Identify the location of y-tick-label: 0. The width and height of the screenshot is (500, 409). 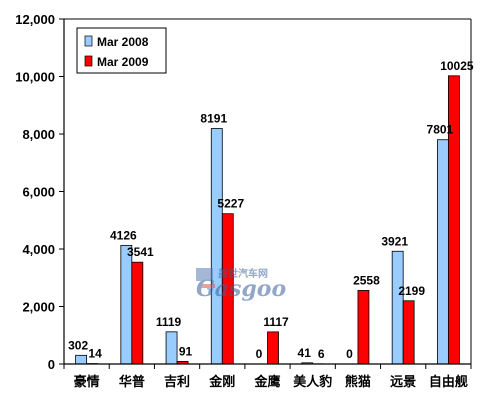
(51, 364).